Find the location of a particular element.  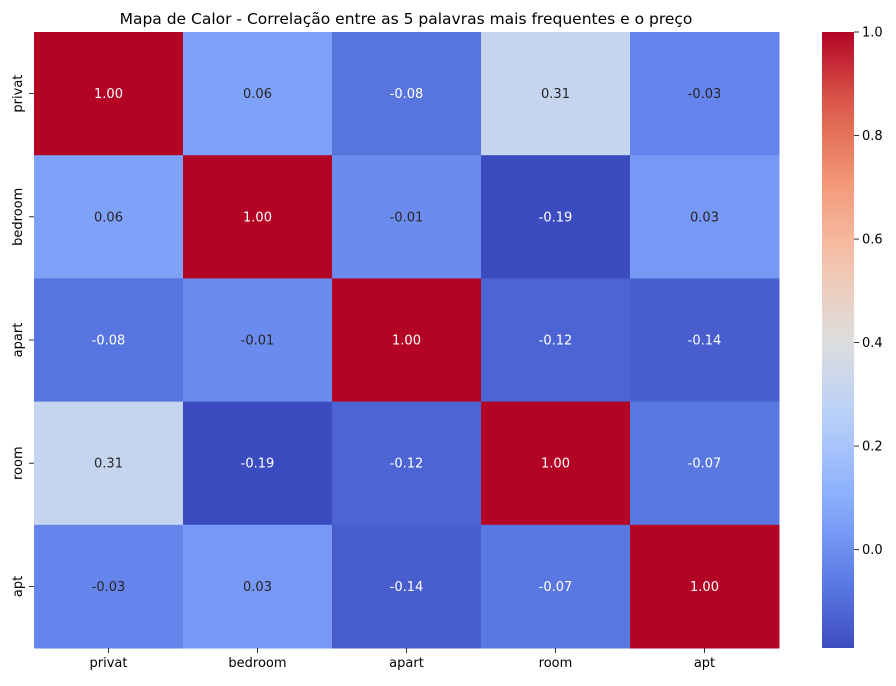

y-tick-label: apart is located at coordinates (18, 340).